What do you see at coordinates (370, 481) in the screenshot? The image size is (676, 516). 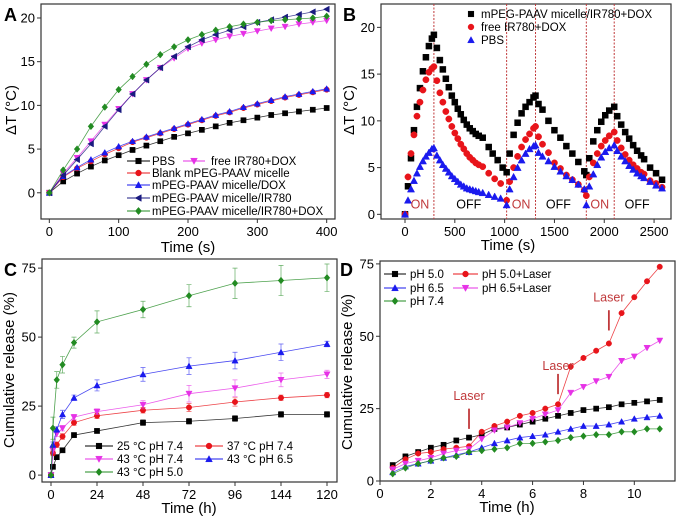 I see `y-tick-label: 0` at bounding box center [370, 481].